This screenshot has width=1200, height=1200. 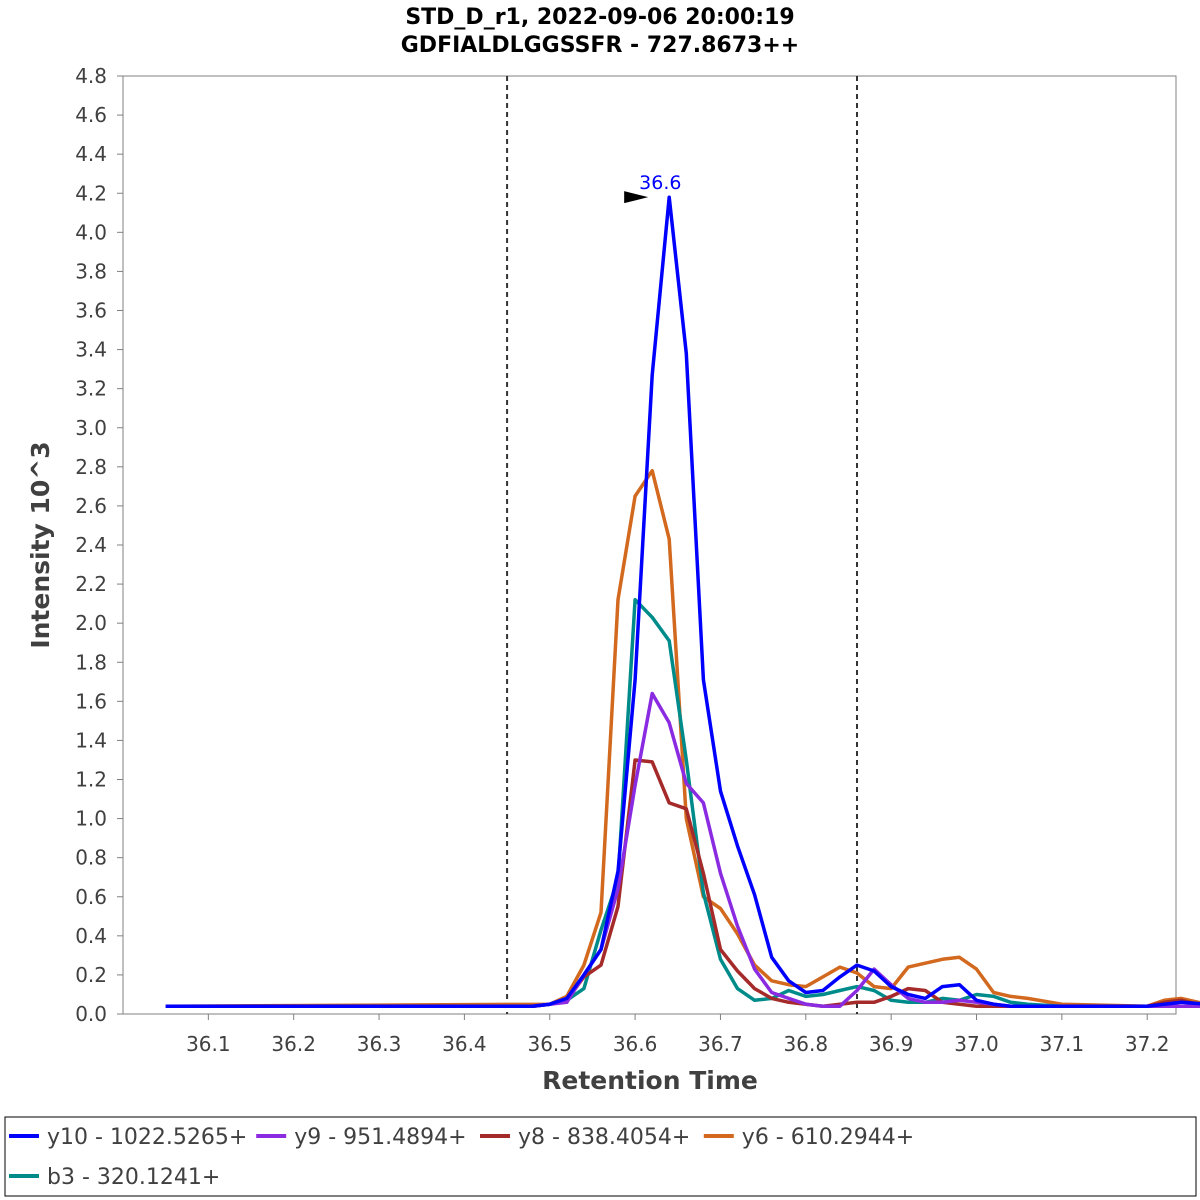 I want to click on x-tick-label: 36.3, so click(x=379, y=1044).